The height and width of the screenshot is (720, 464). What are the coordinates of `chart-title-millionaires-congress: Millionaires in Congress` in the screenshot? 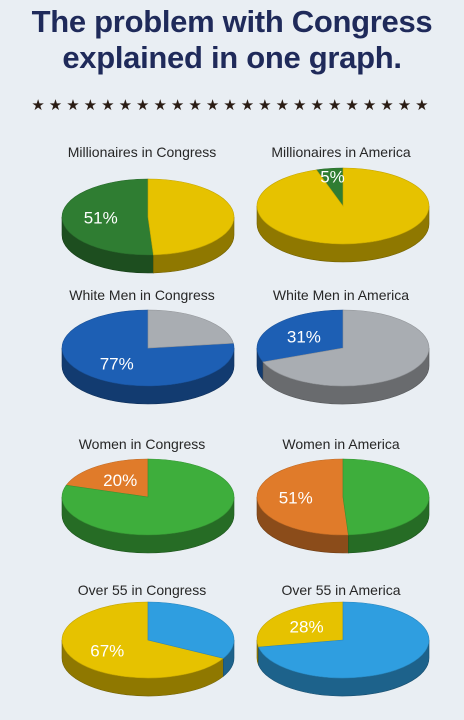 It's located at (142, 152).